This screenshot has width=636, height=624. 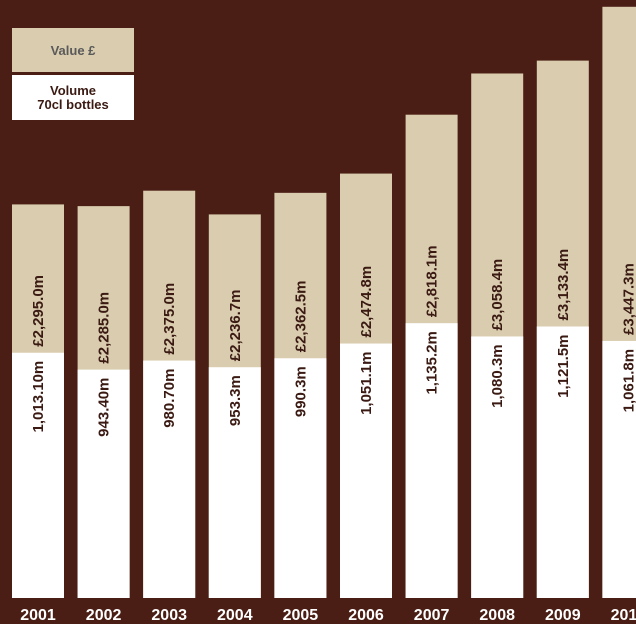 I want to click on value-data-label: £3,447.3m, so click(x=628, y=299).